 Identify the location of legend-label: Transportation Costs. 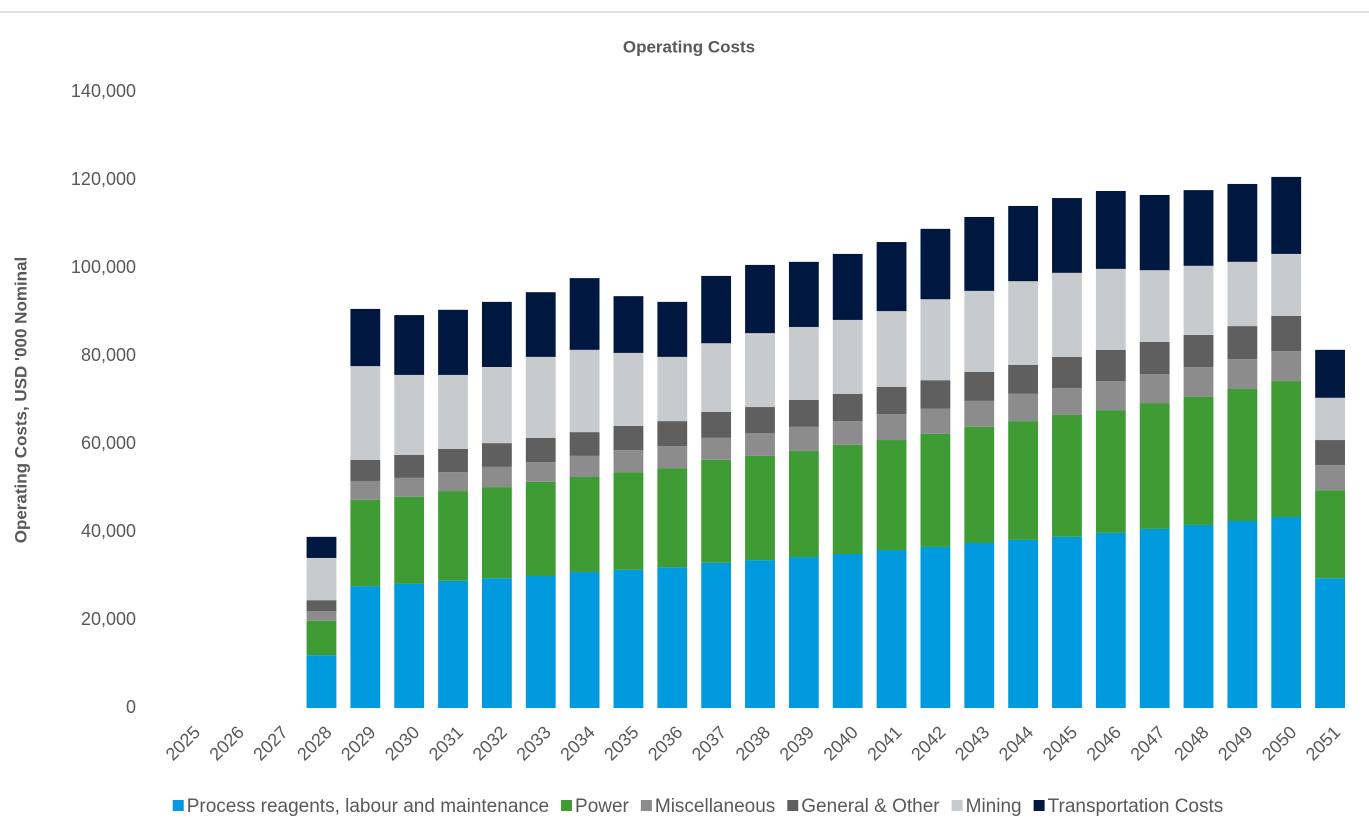
(1136, 806).